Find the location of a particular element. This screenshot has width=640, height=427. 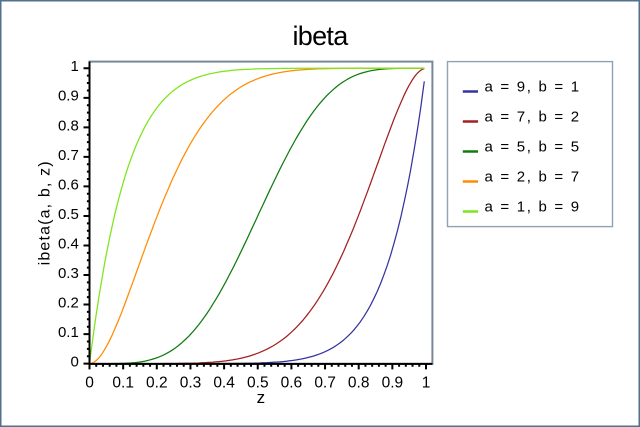

svg-text: a = 5, b = 5 is located at coordinates (533, 147).